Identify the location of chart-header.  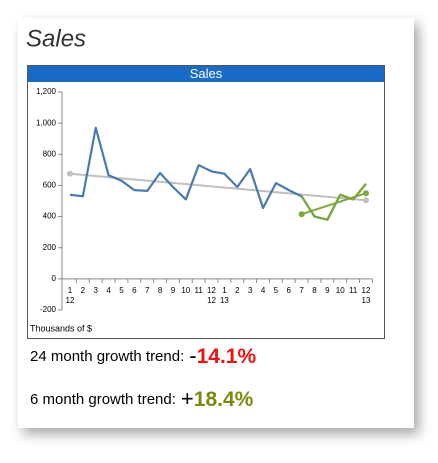
(206, 74).